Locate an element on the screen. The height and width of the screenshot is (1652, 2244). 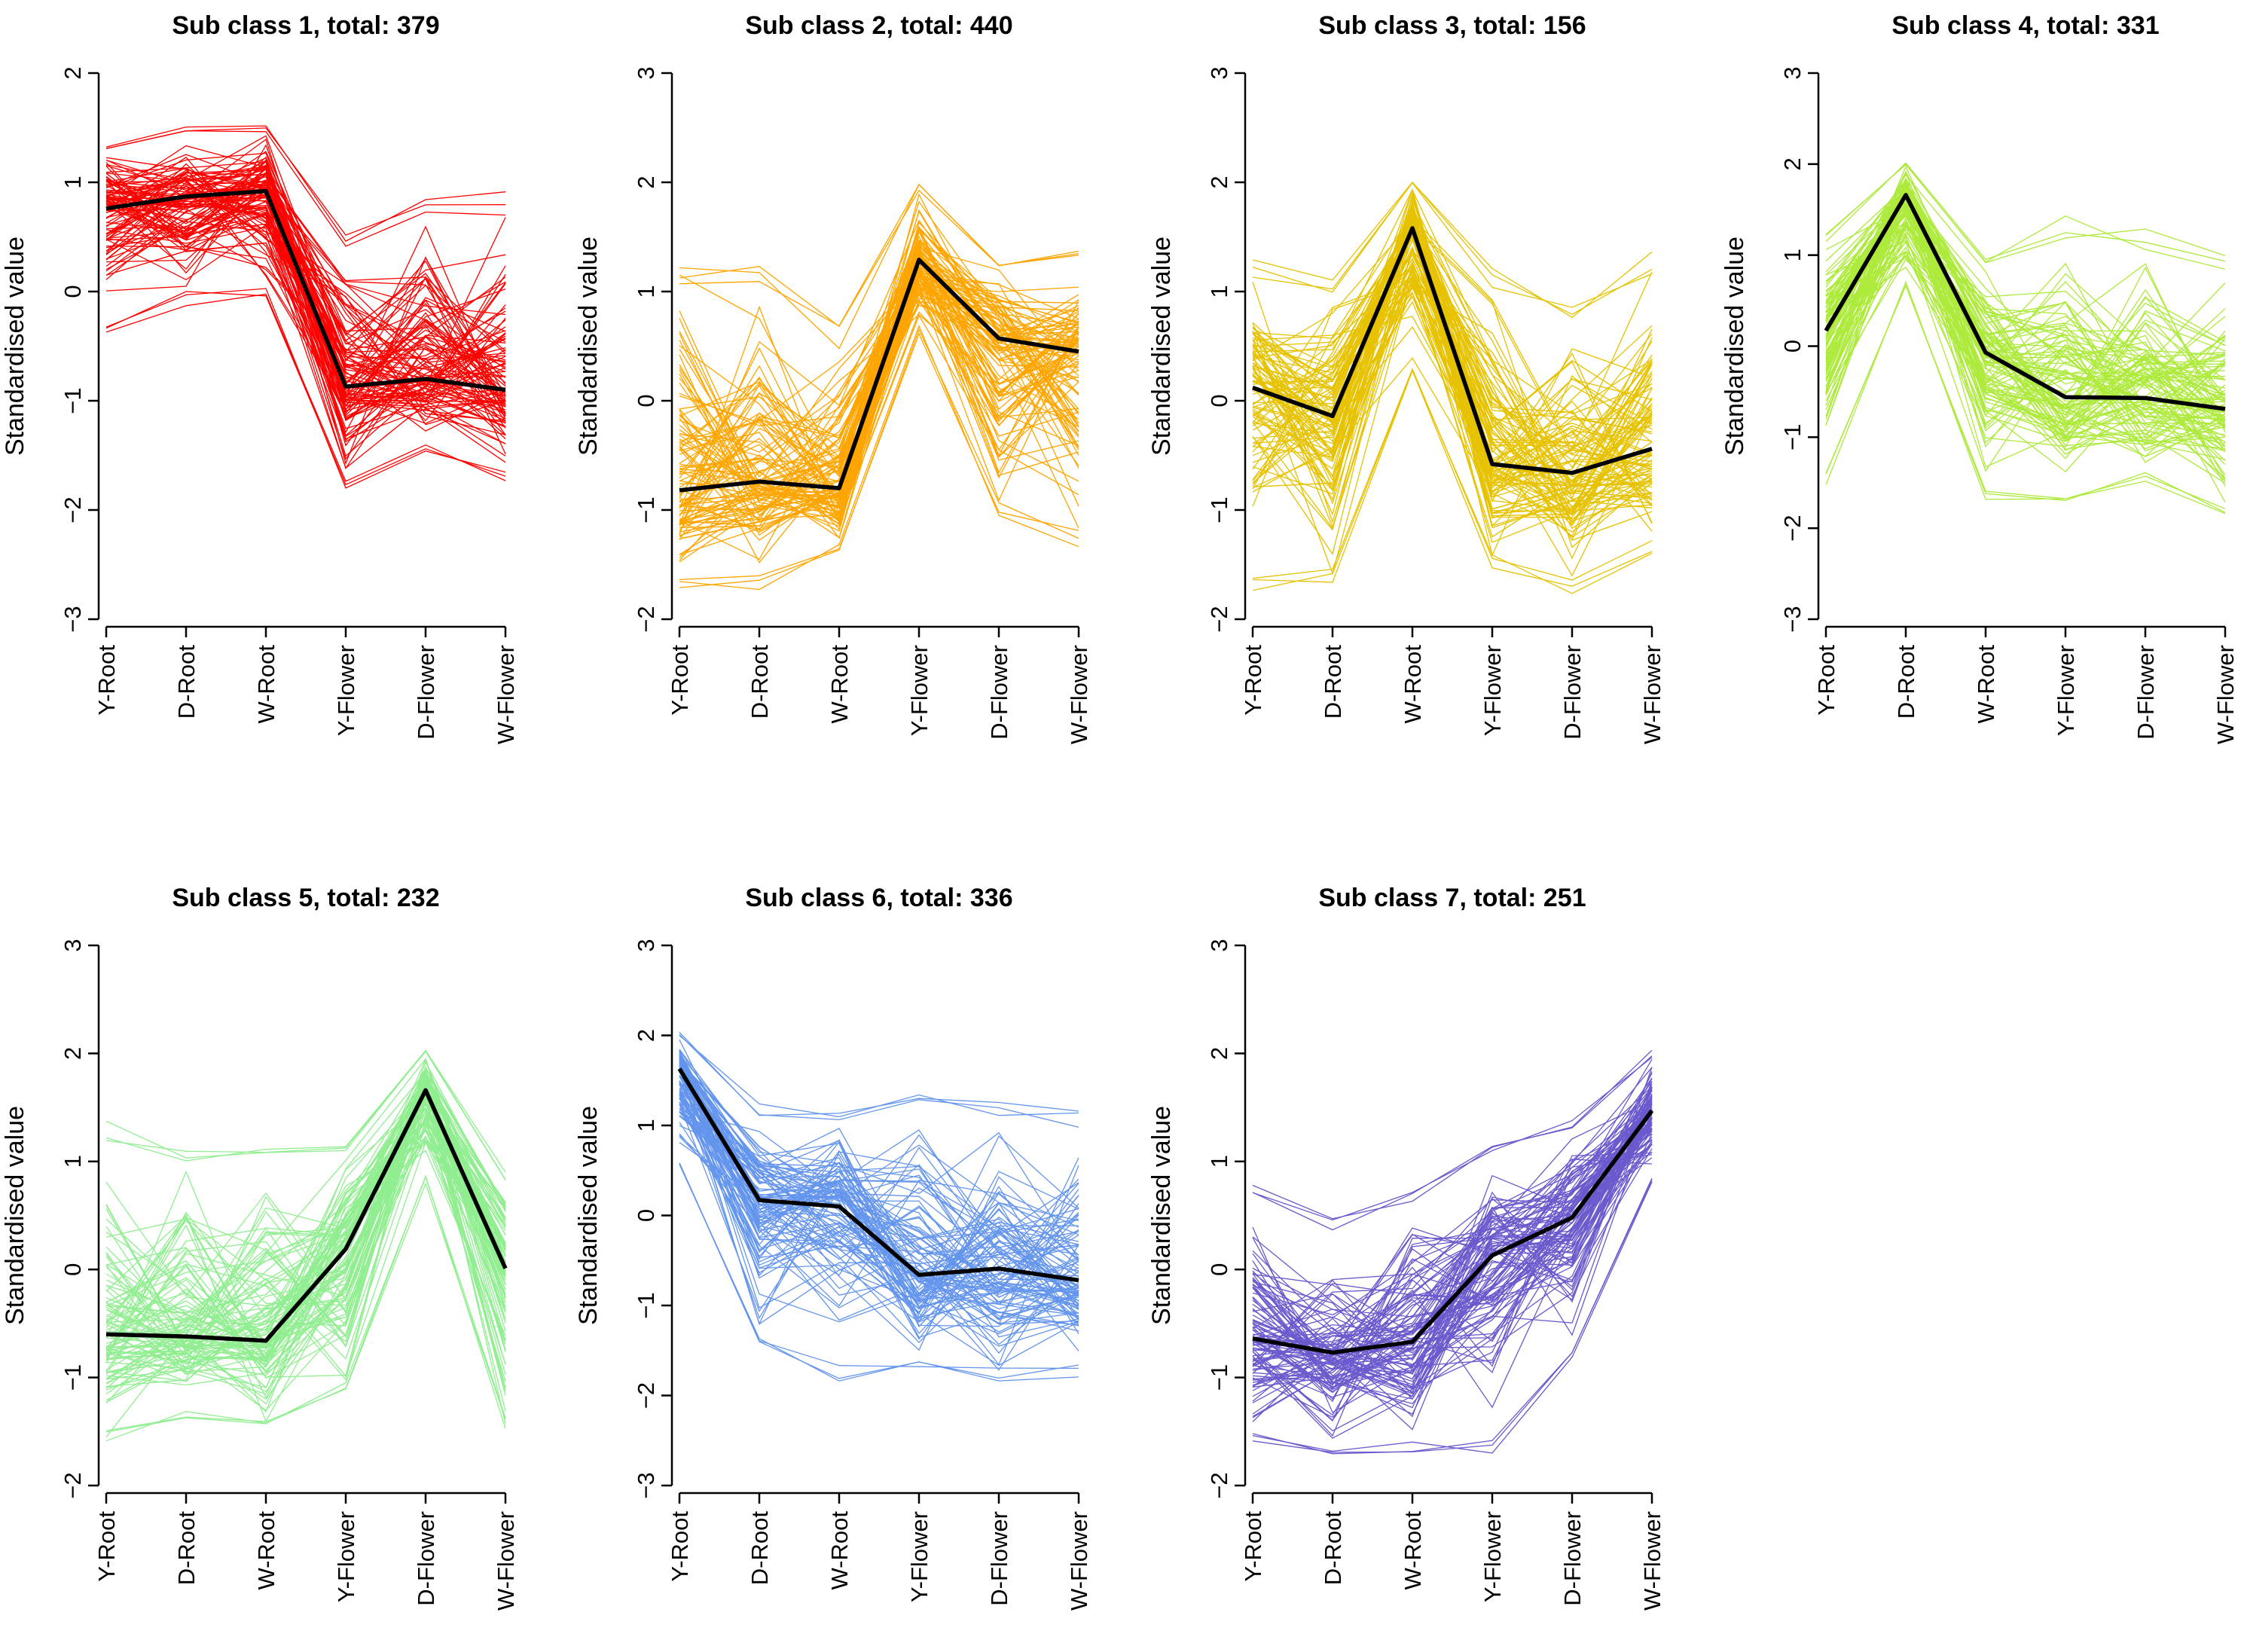
subclass-3-ytick-label: 1 is located at coordinates (1219, 291).